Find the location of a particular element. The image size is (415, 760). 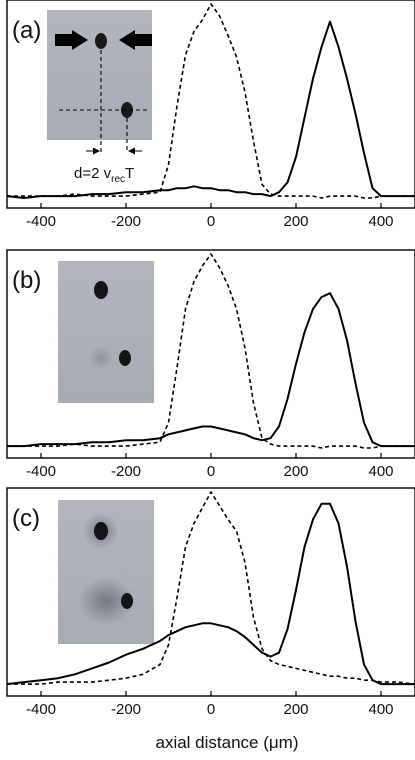

arrow-left-icon is located at coordinates (135, 40).